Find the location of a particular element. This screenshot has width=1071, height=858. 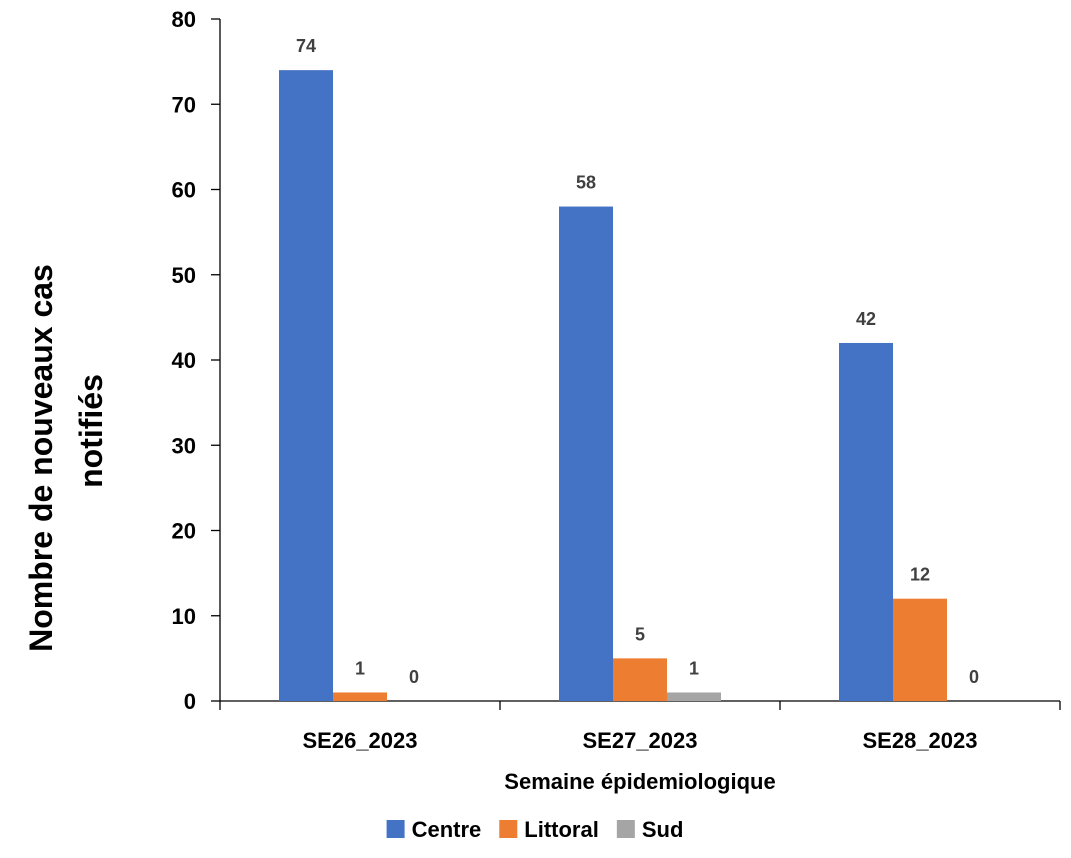

y-tick-label: 70 is located at coordinates (184, 104).